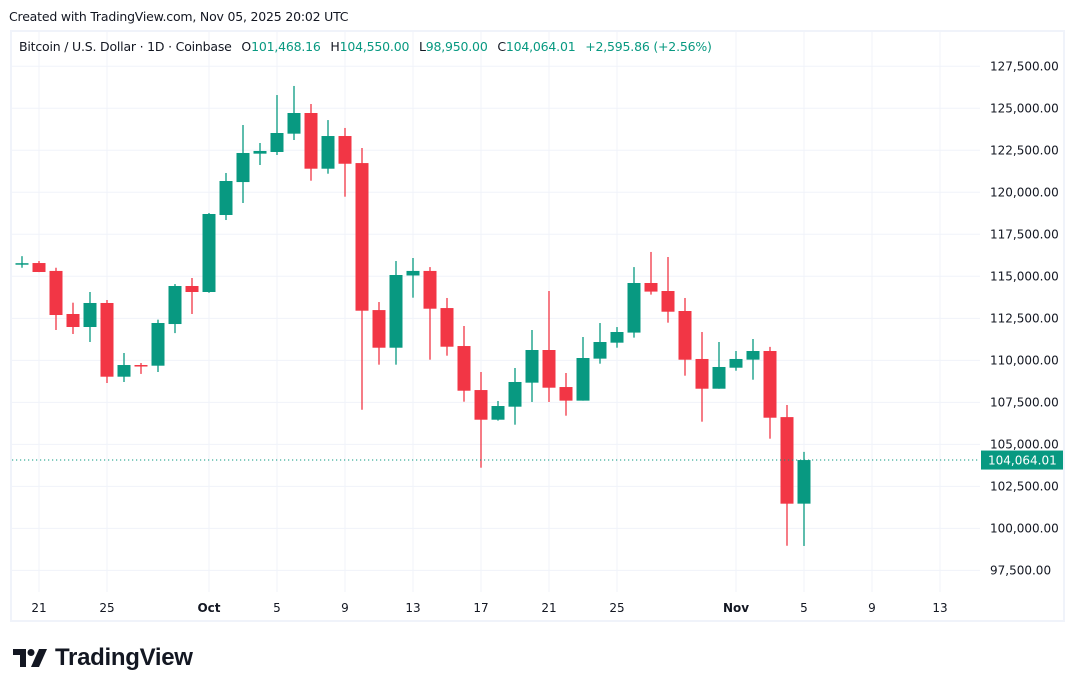  Describe the element at coordinates (208, 608) in the screenshot. I see `time-tick-label: Oct` at that location.